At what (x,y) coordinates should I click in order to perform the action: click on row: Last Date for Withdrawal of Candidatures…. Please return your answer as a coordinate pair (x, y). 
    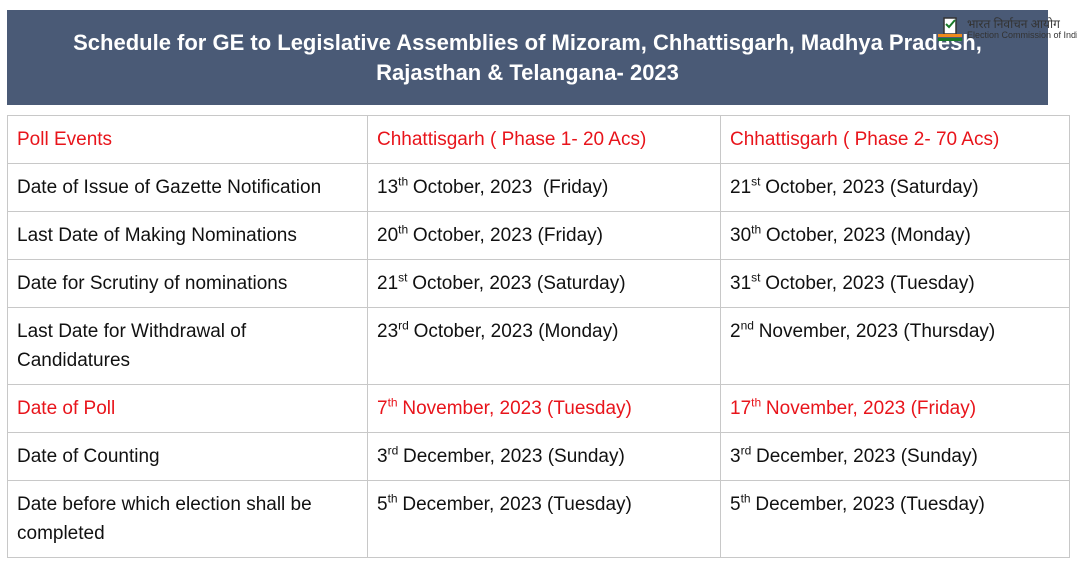
    Looking at the image, I should click on (538, 346).